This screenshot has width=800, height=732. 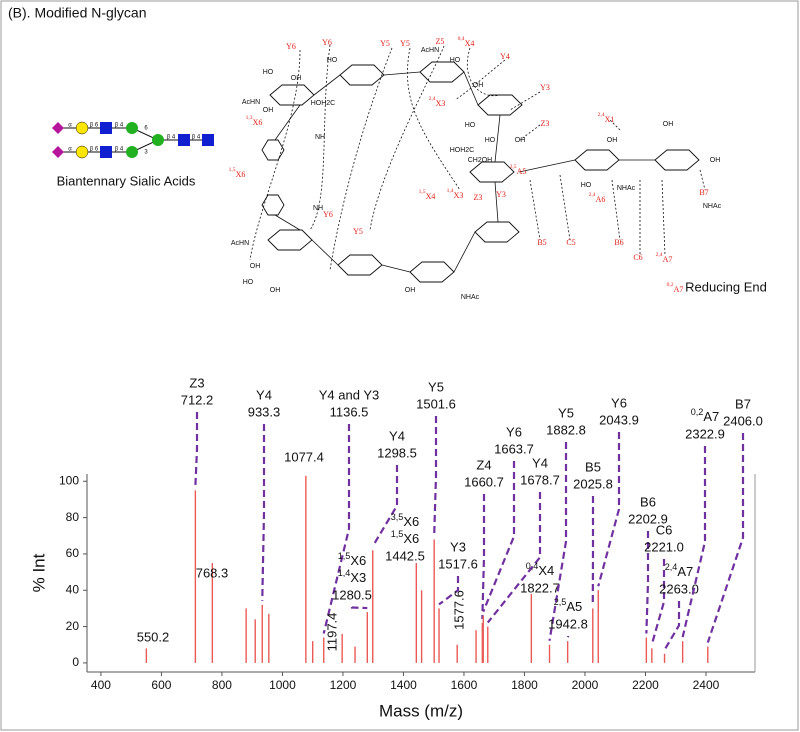 I want to click on peak-annotation: 1882.8, so click(x=566, y=429).